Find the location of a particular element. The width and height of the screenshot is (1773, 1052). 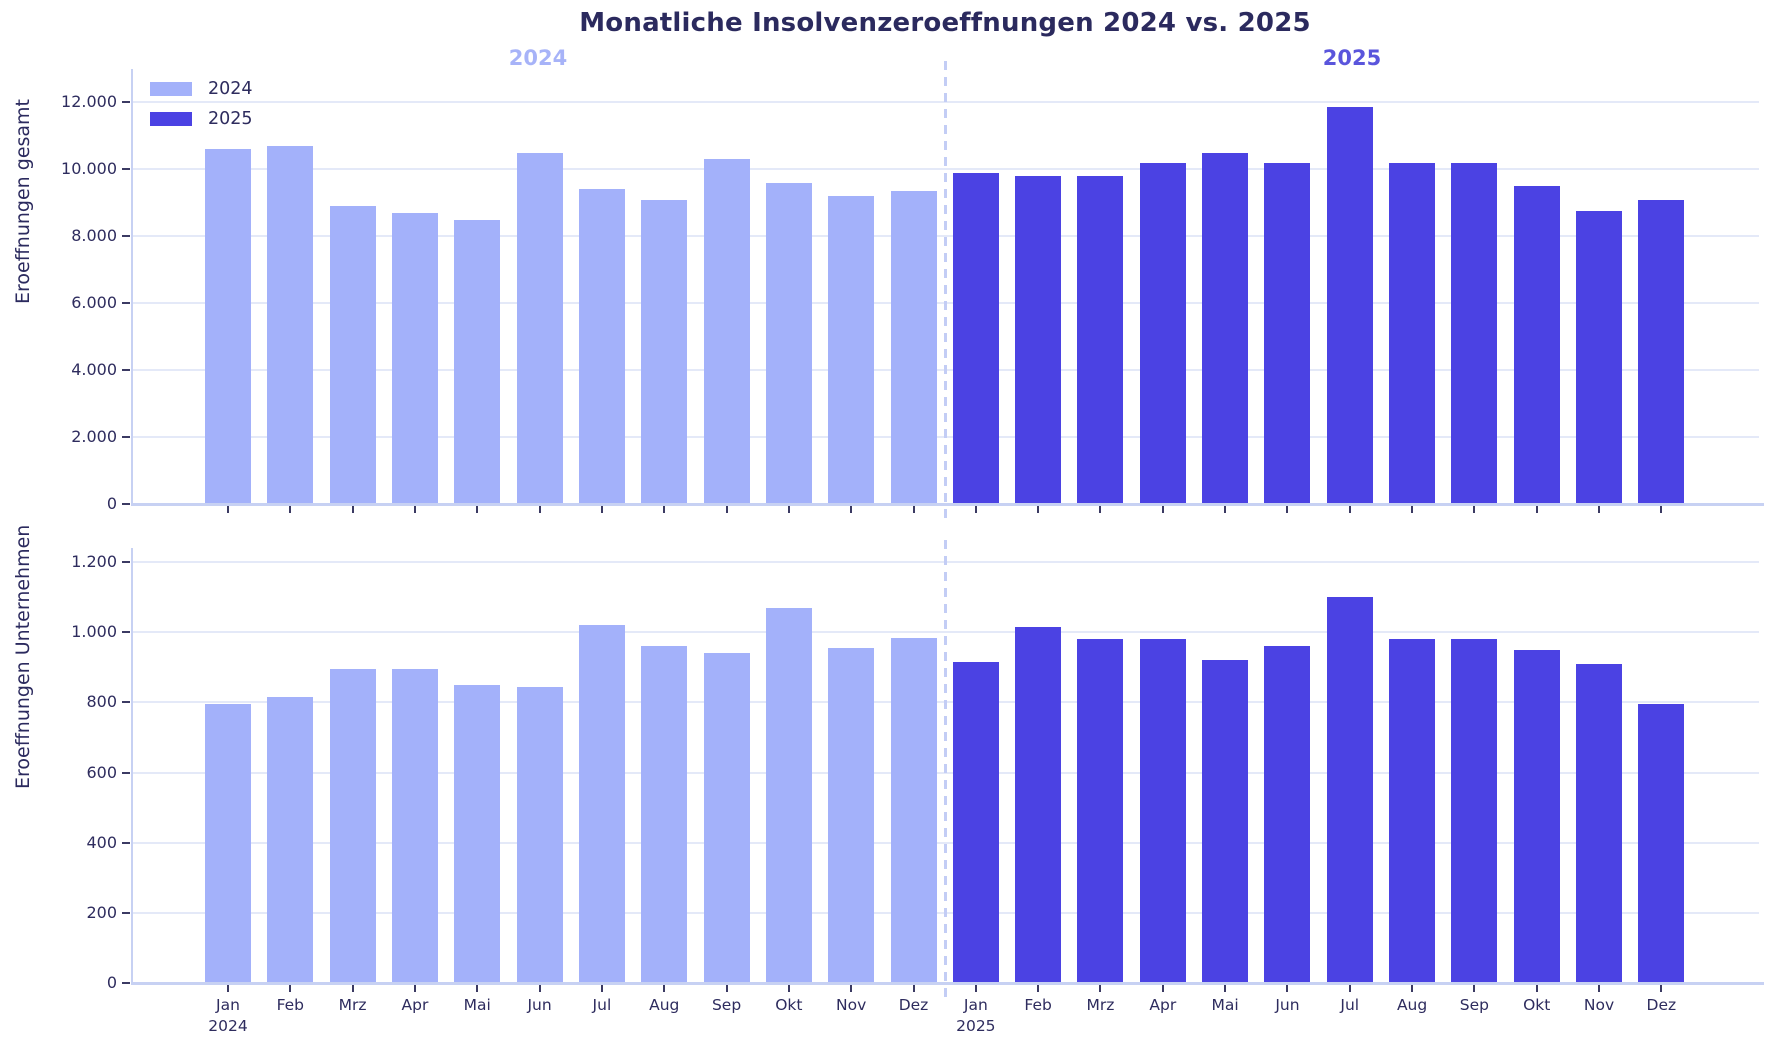

y-tick-label: 12.000 is located at coordinates (89, 102).